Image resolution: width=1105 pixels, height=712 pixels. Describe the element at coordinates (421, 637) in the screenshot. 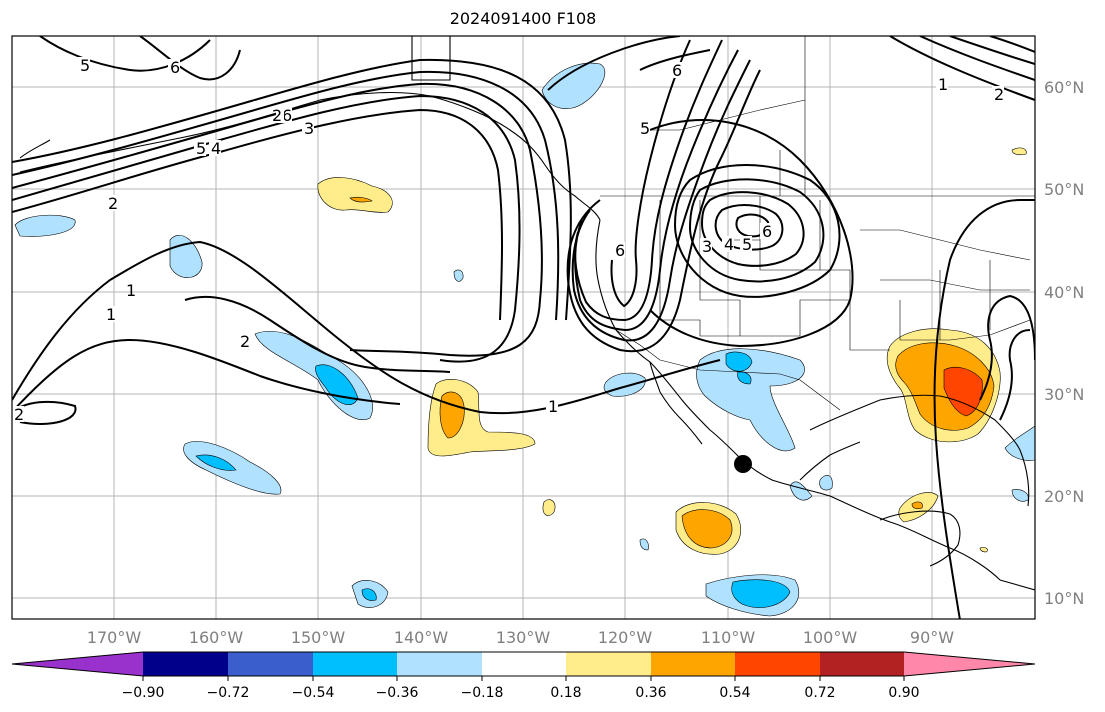

I see `lon-label: 140°W` at that location.